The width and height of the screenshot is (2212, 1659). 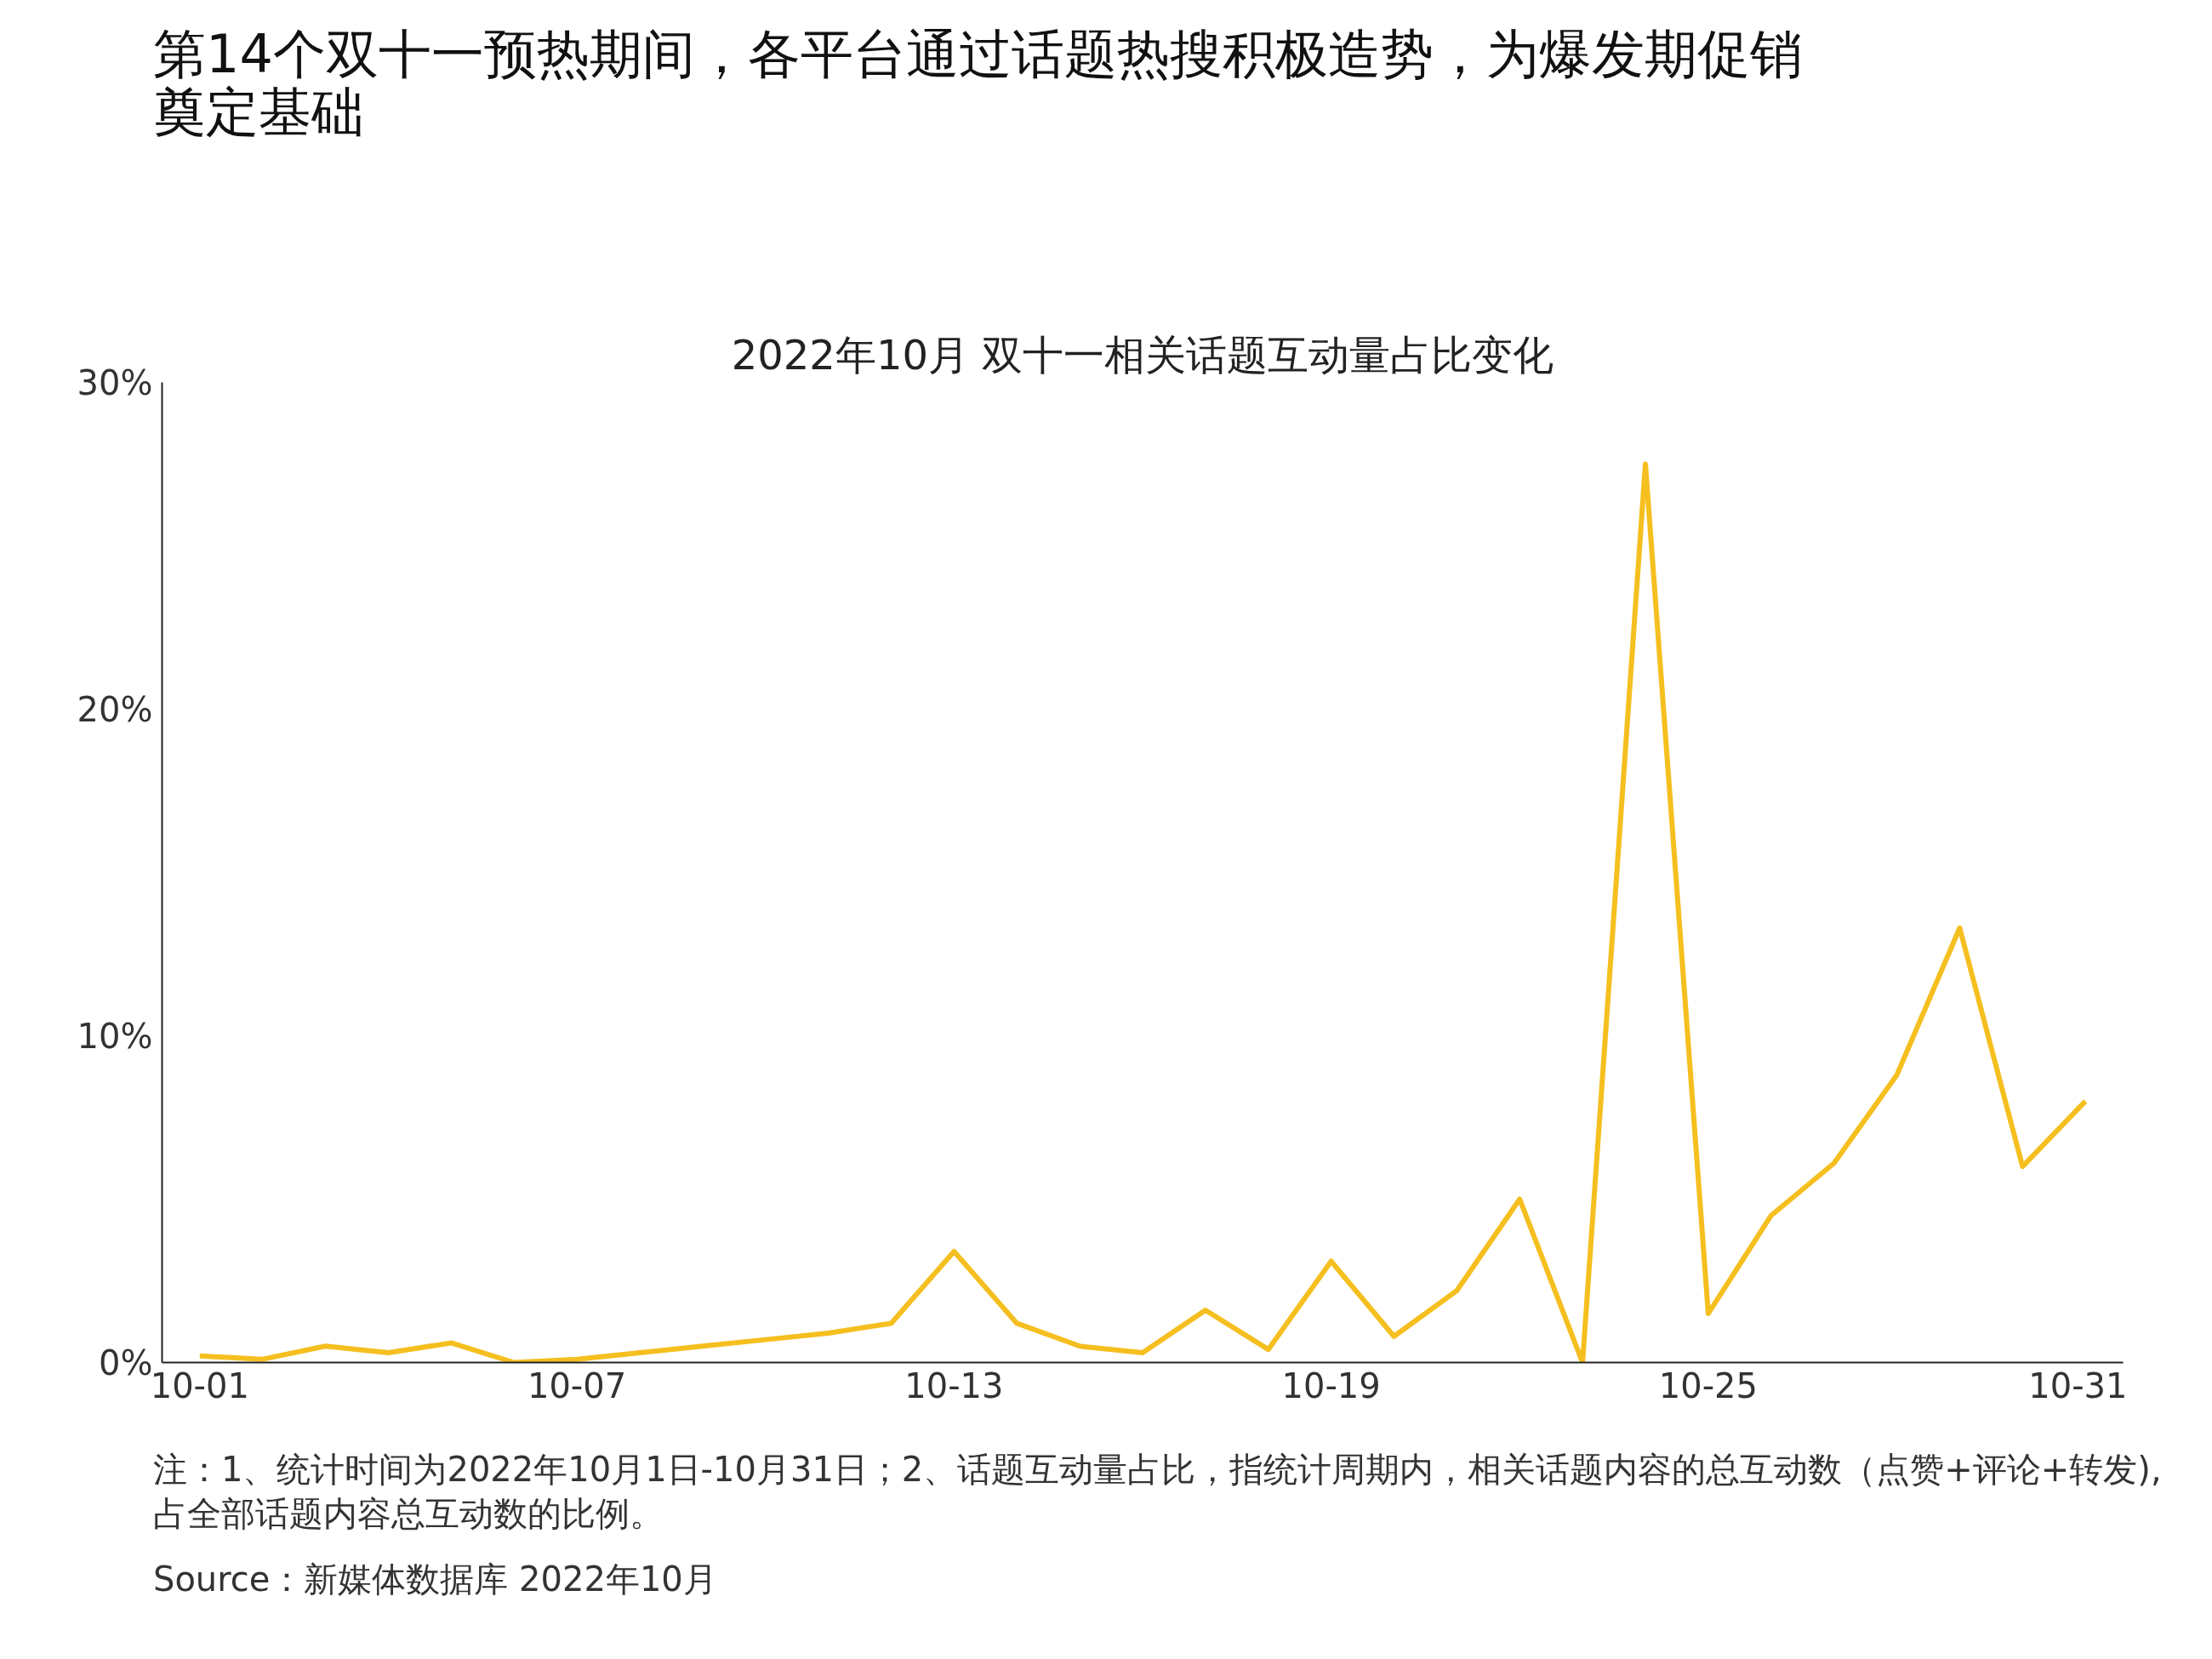 What do you see at coordinates (1142, 354) in the screenshot?
I see `chart-title: 2022年10月 双十一相关话题互动量占比变化` at bounding box center [1142, 354].